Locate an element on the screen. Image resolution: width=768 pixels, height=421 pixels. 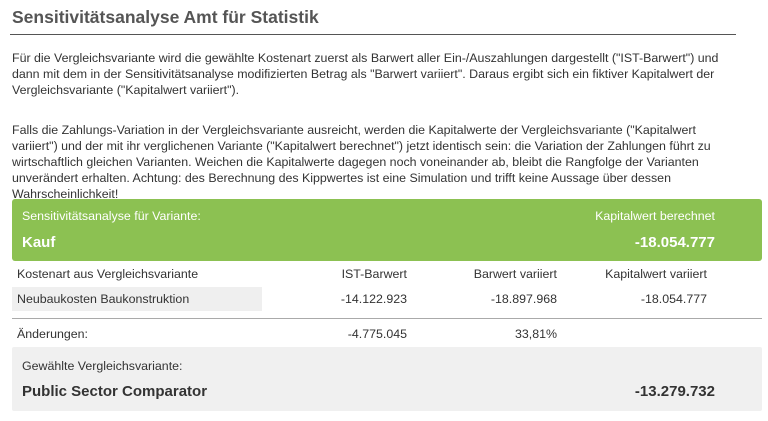
table-header: IST-Barwert is located at coordinates (374, 274).